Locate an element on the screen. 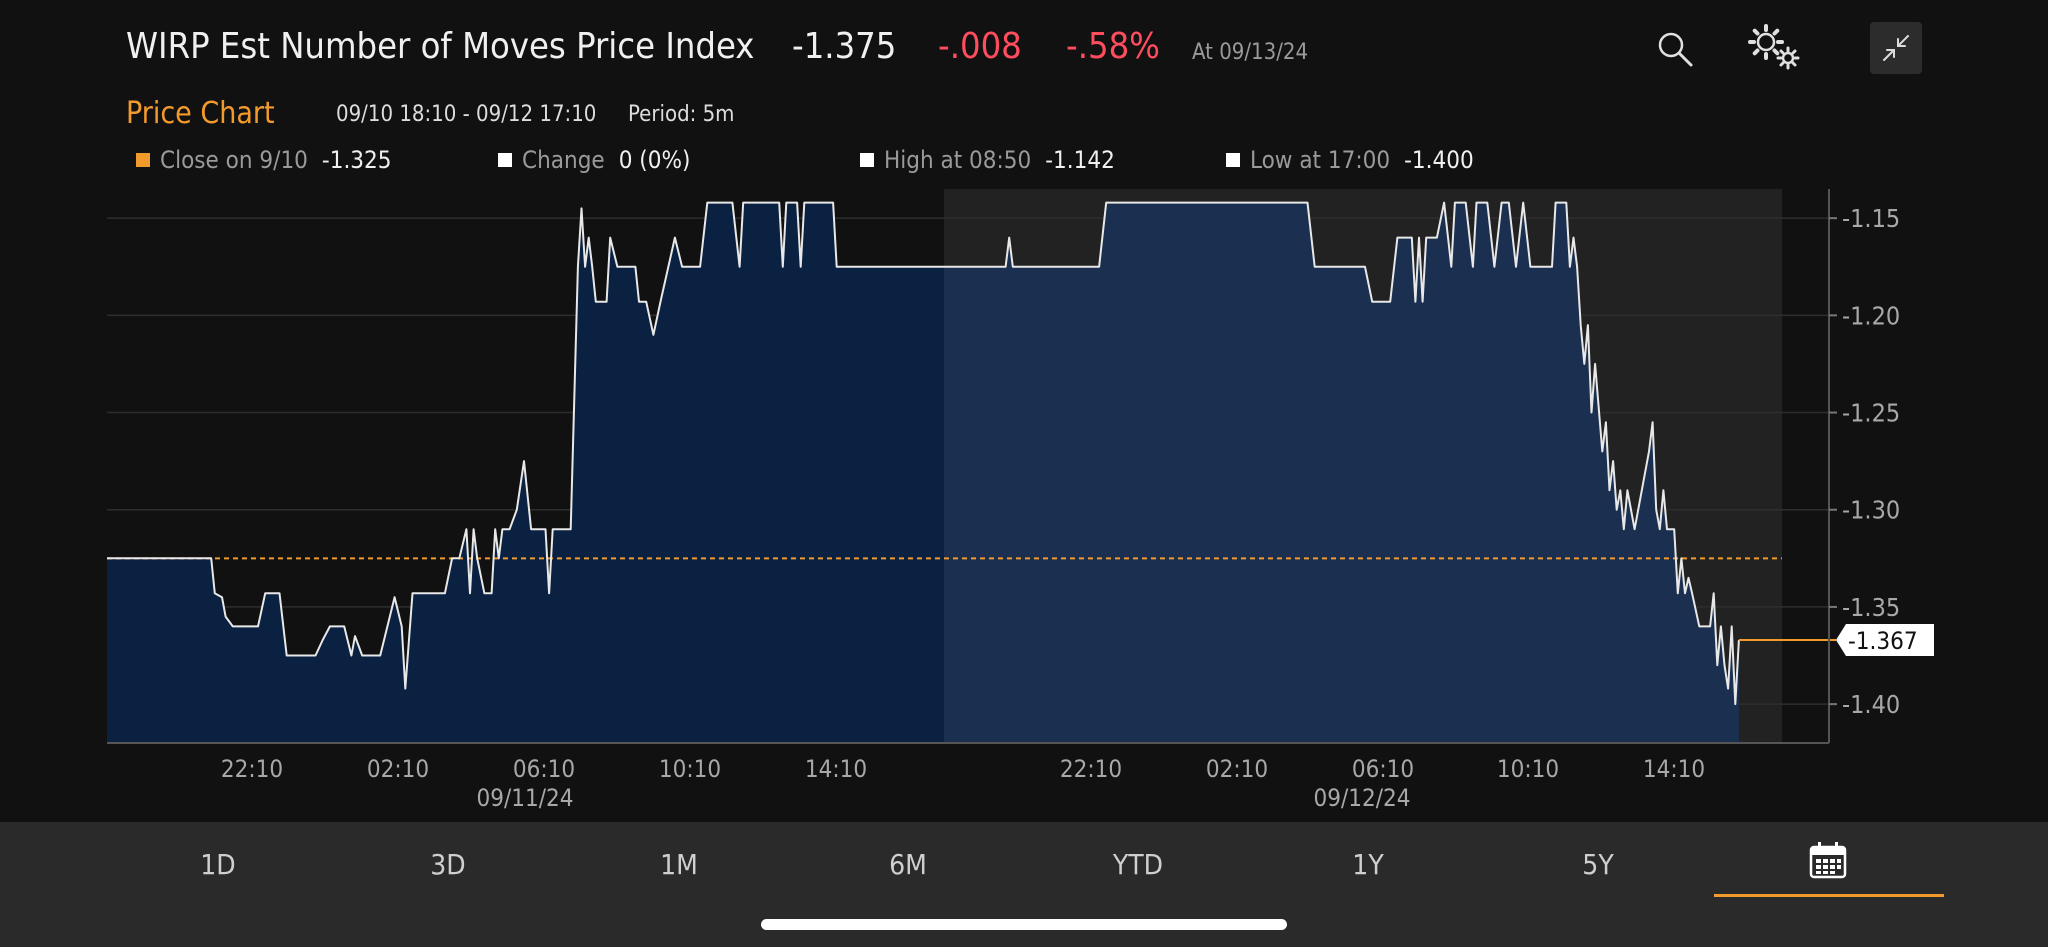  tab-1y: 1Y is located at coordinates (1368, 864).